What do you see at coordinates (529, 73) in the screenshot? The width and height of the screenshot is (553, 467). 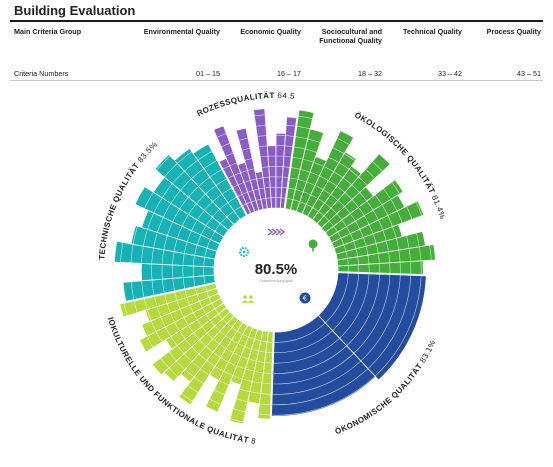 I see `criteria-range-process: 43 – 51` at bounding box center [529, 73].